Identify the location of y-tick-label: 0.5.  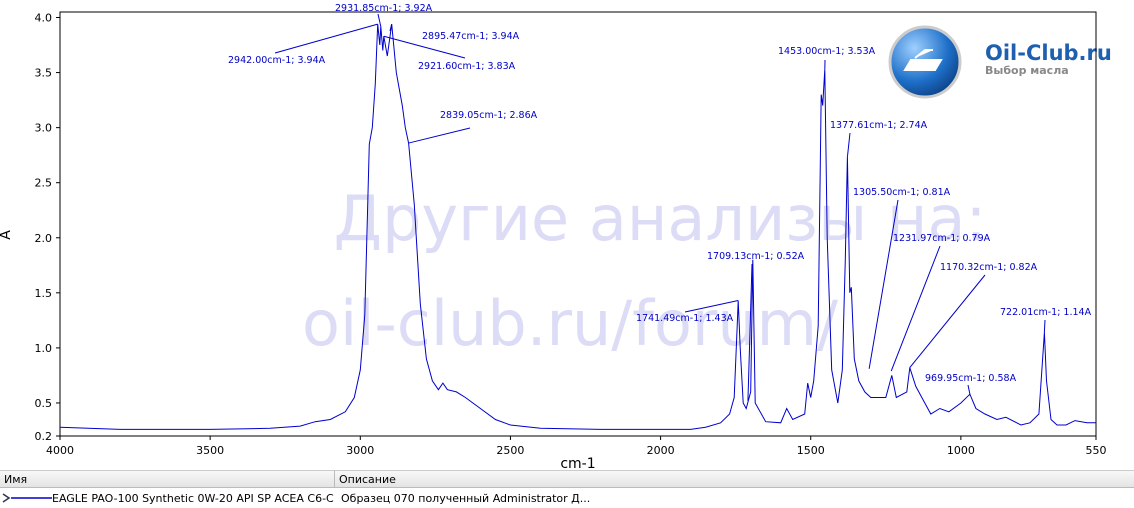
(44, 403).